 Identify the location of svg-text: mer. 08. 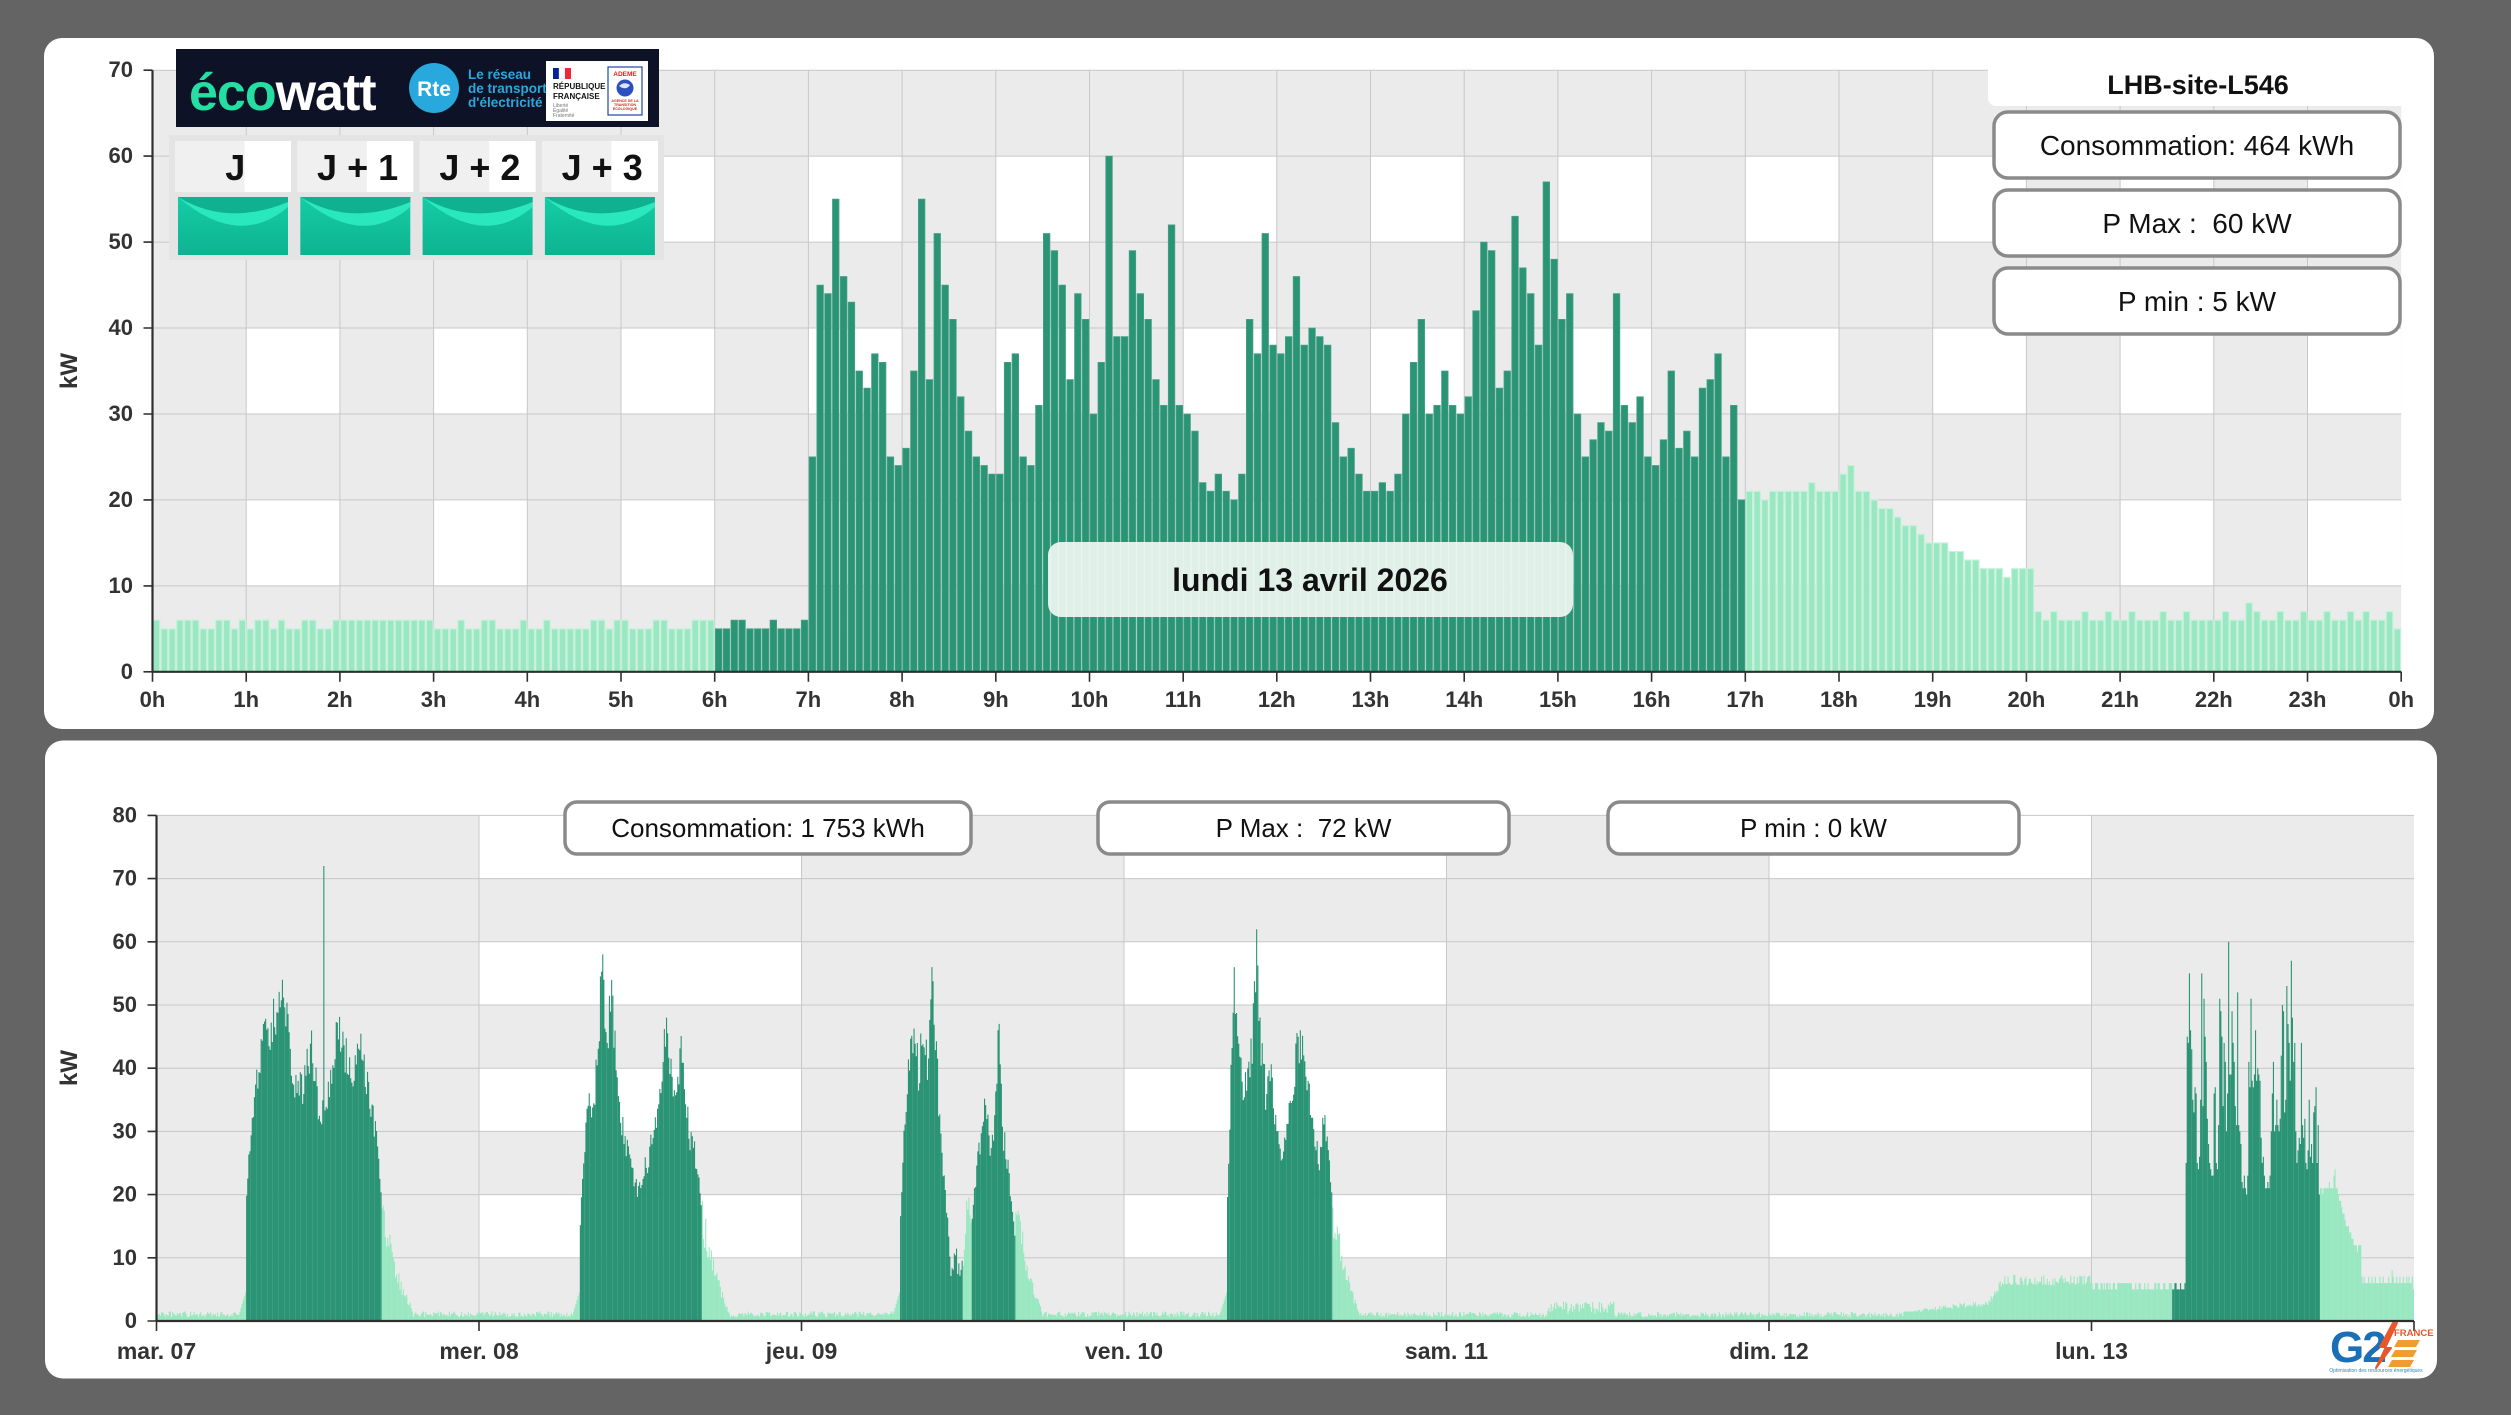
(478, 1351).